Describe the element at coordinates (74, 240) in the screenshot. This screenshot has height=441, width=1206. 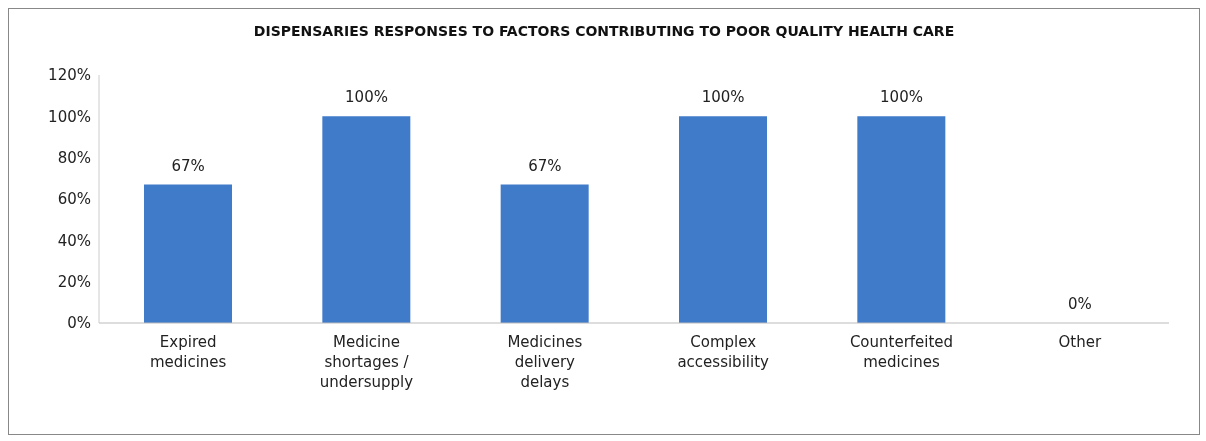
I see `y-tick-label: 40%` at that location.